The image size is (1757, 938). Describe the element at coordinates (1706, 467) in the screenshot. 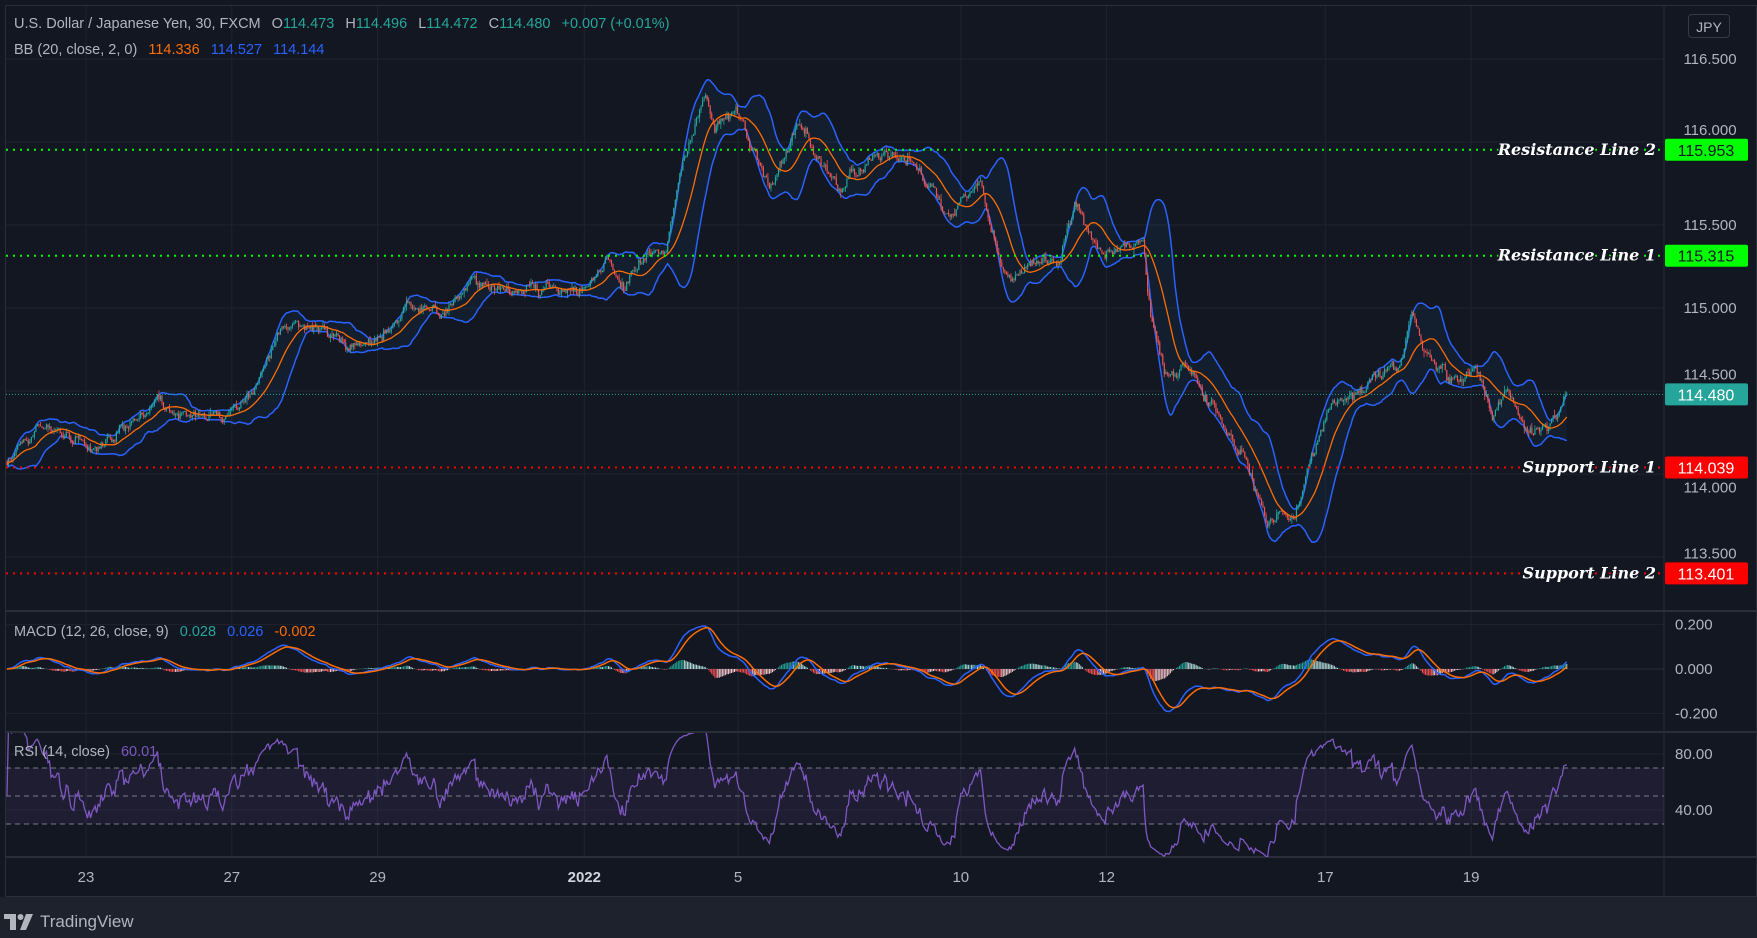

I see `level-price-tag` at that location.